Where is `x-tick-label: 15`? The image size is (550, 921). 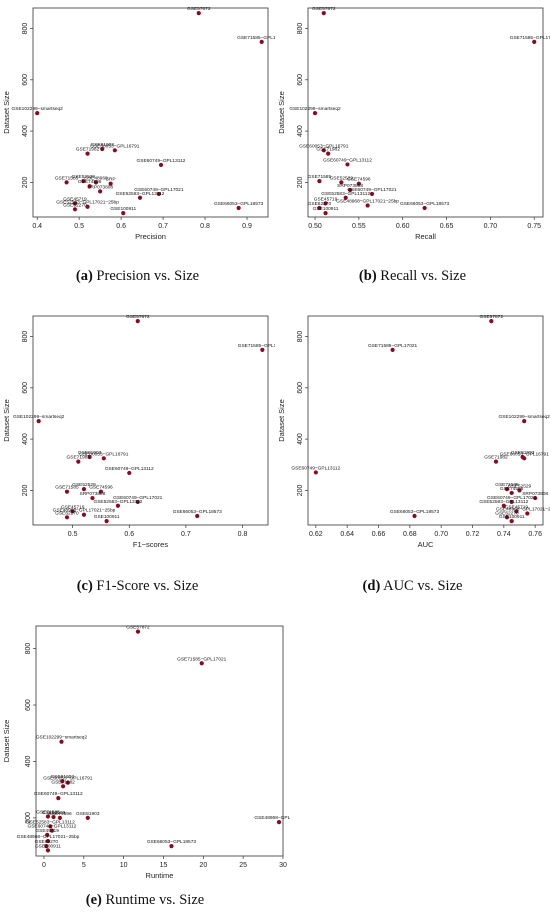 x-tick-label: 15 is located at coordinates (164, 865).